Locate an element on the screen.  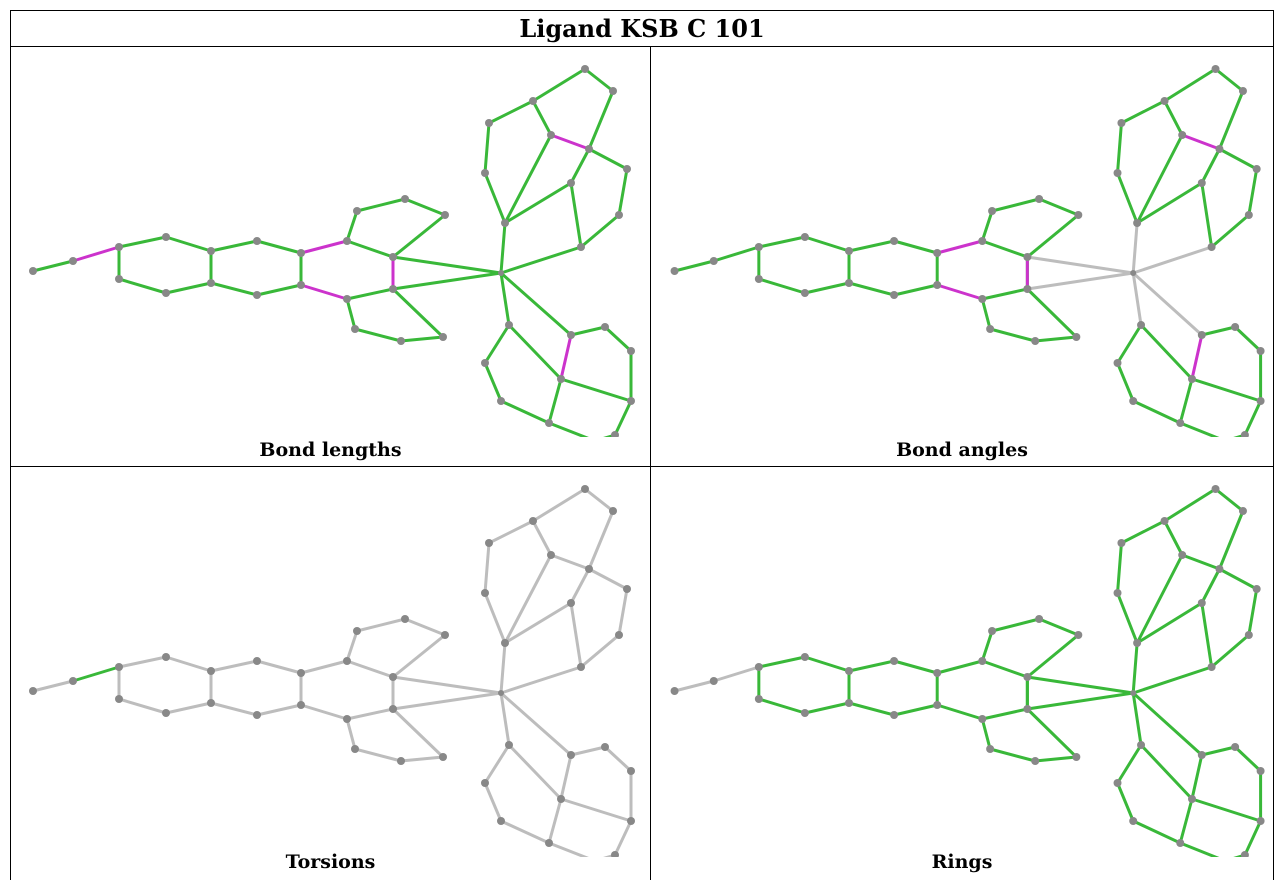
atom-d2 is located at coordinates (1039, 619).